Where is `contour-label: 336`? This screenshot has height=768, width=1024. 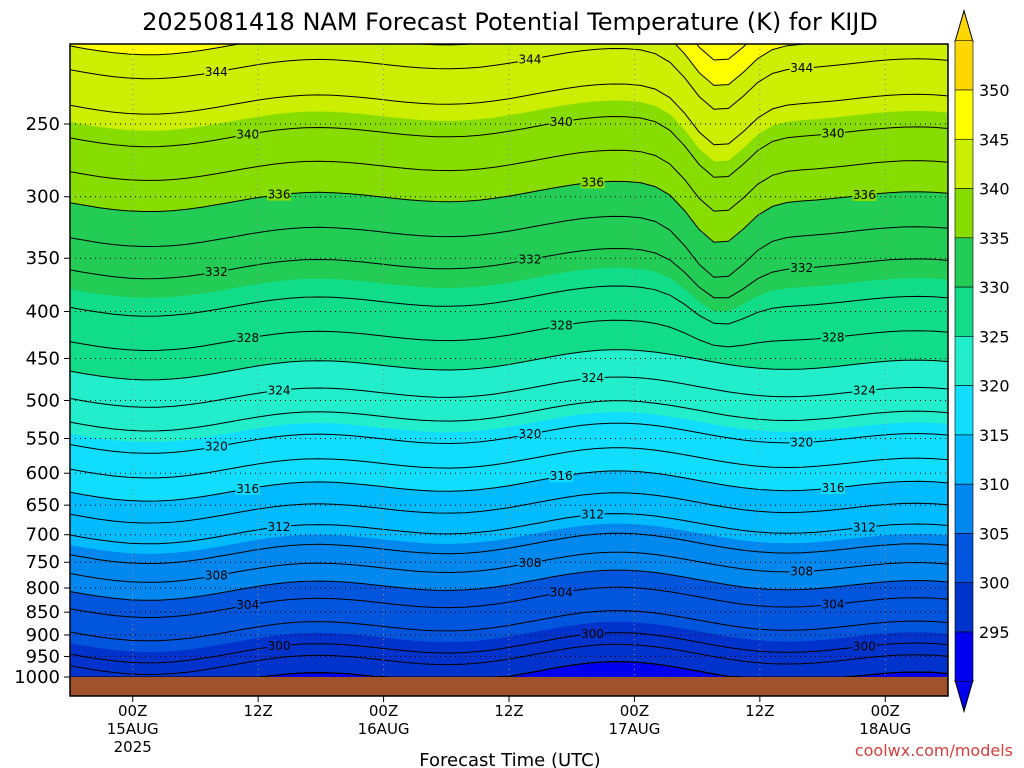 contour-label: 336 is located at coordinates (864, 195).